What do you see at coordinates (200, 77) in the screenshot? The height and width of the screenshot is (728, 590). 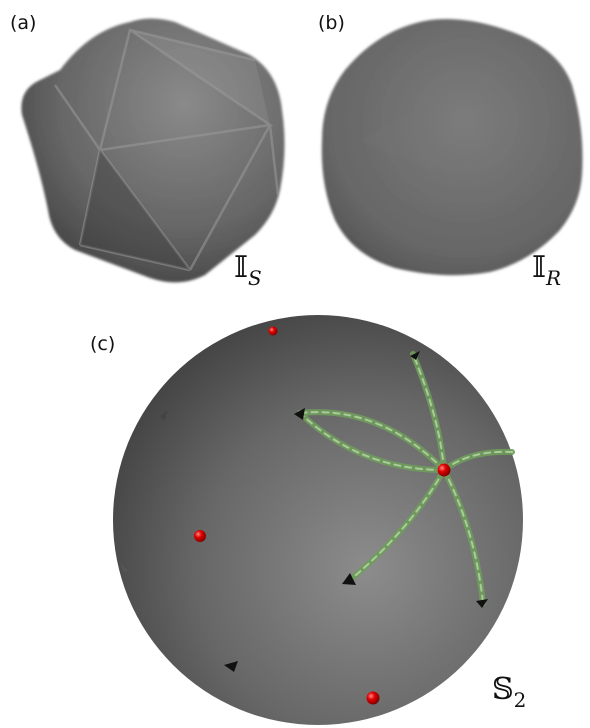 I see `icosahedron-light-face` at bounding box center [200, 77].